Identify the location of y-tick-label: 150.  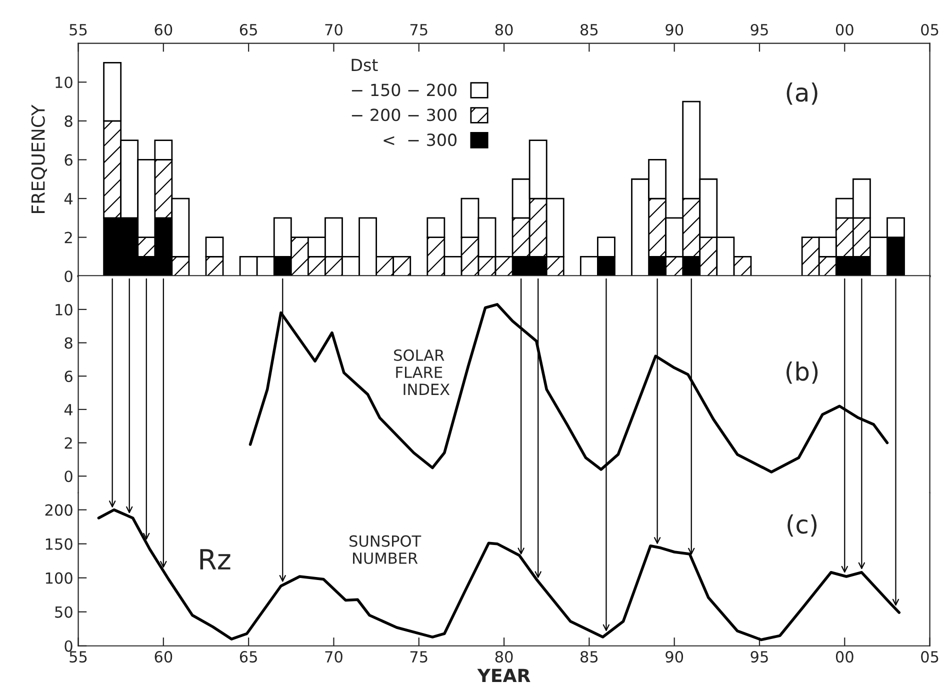
(59, 544).